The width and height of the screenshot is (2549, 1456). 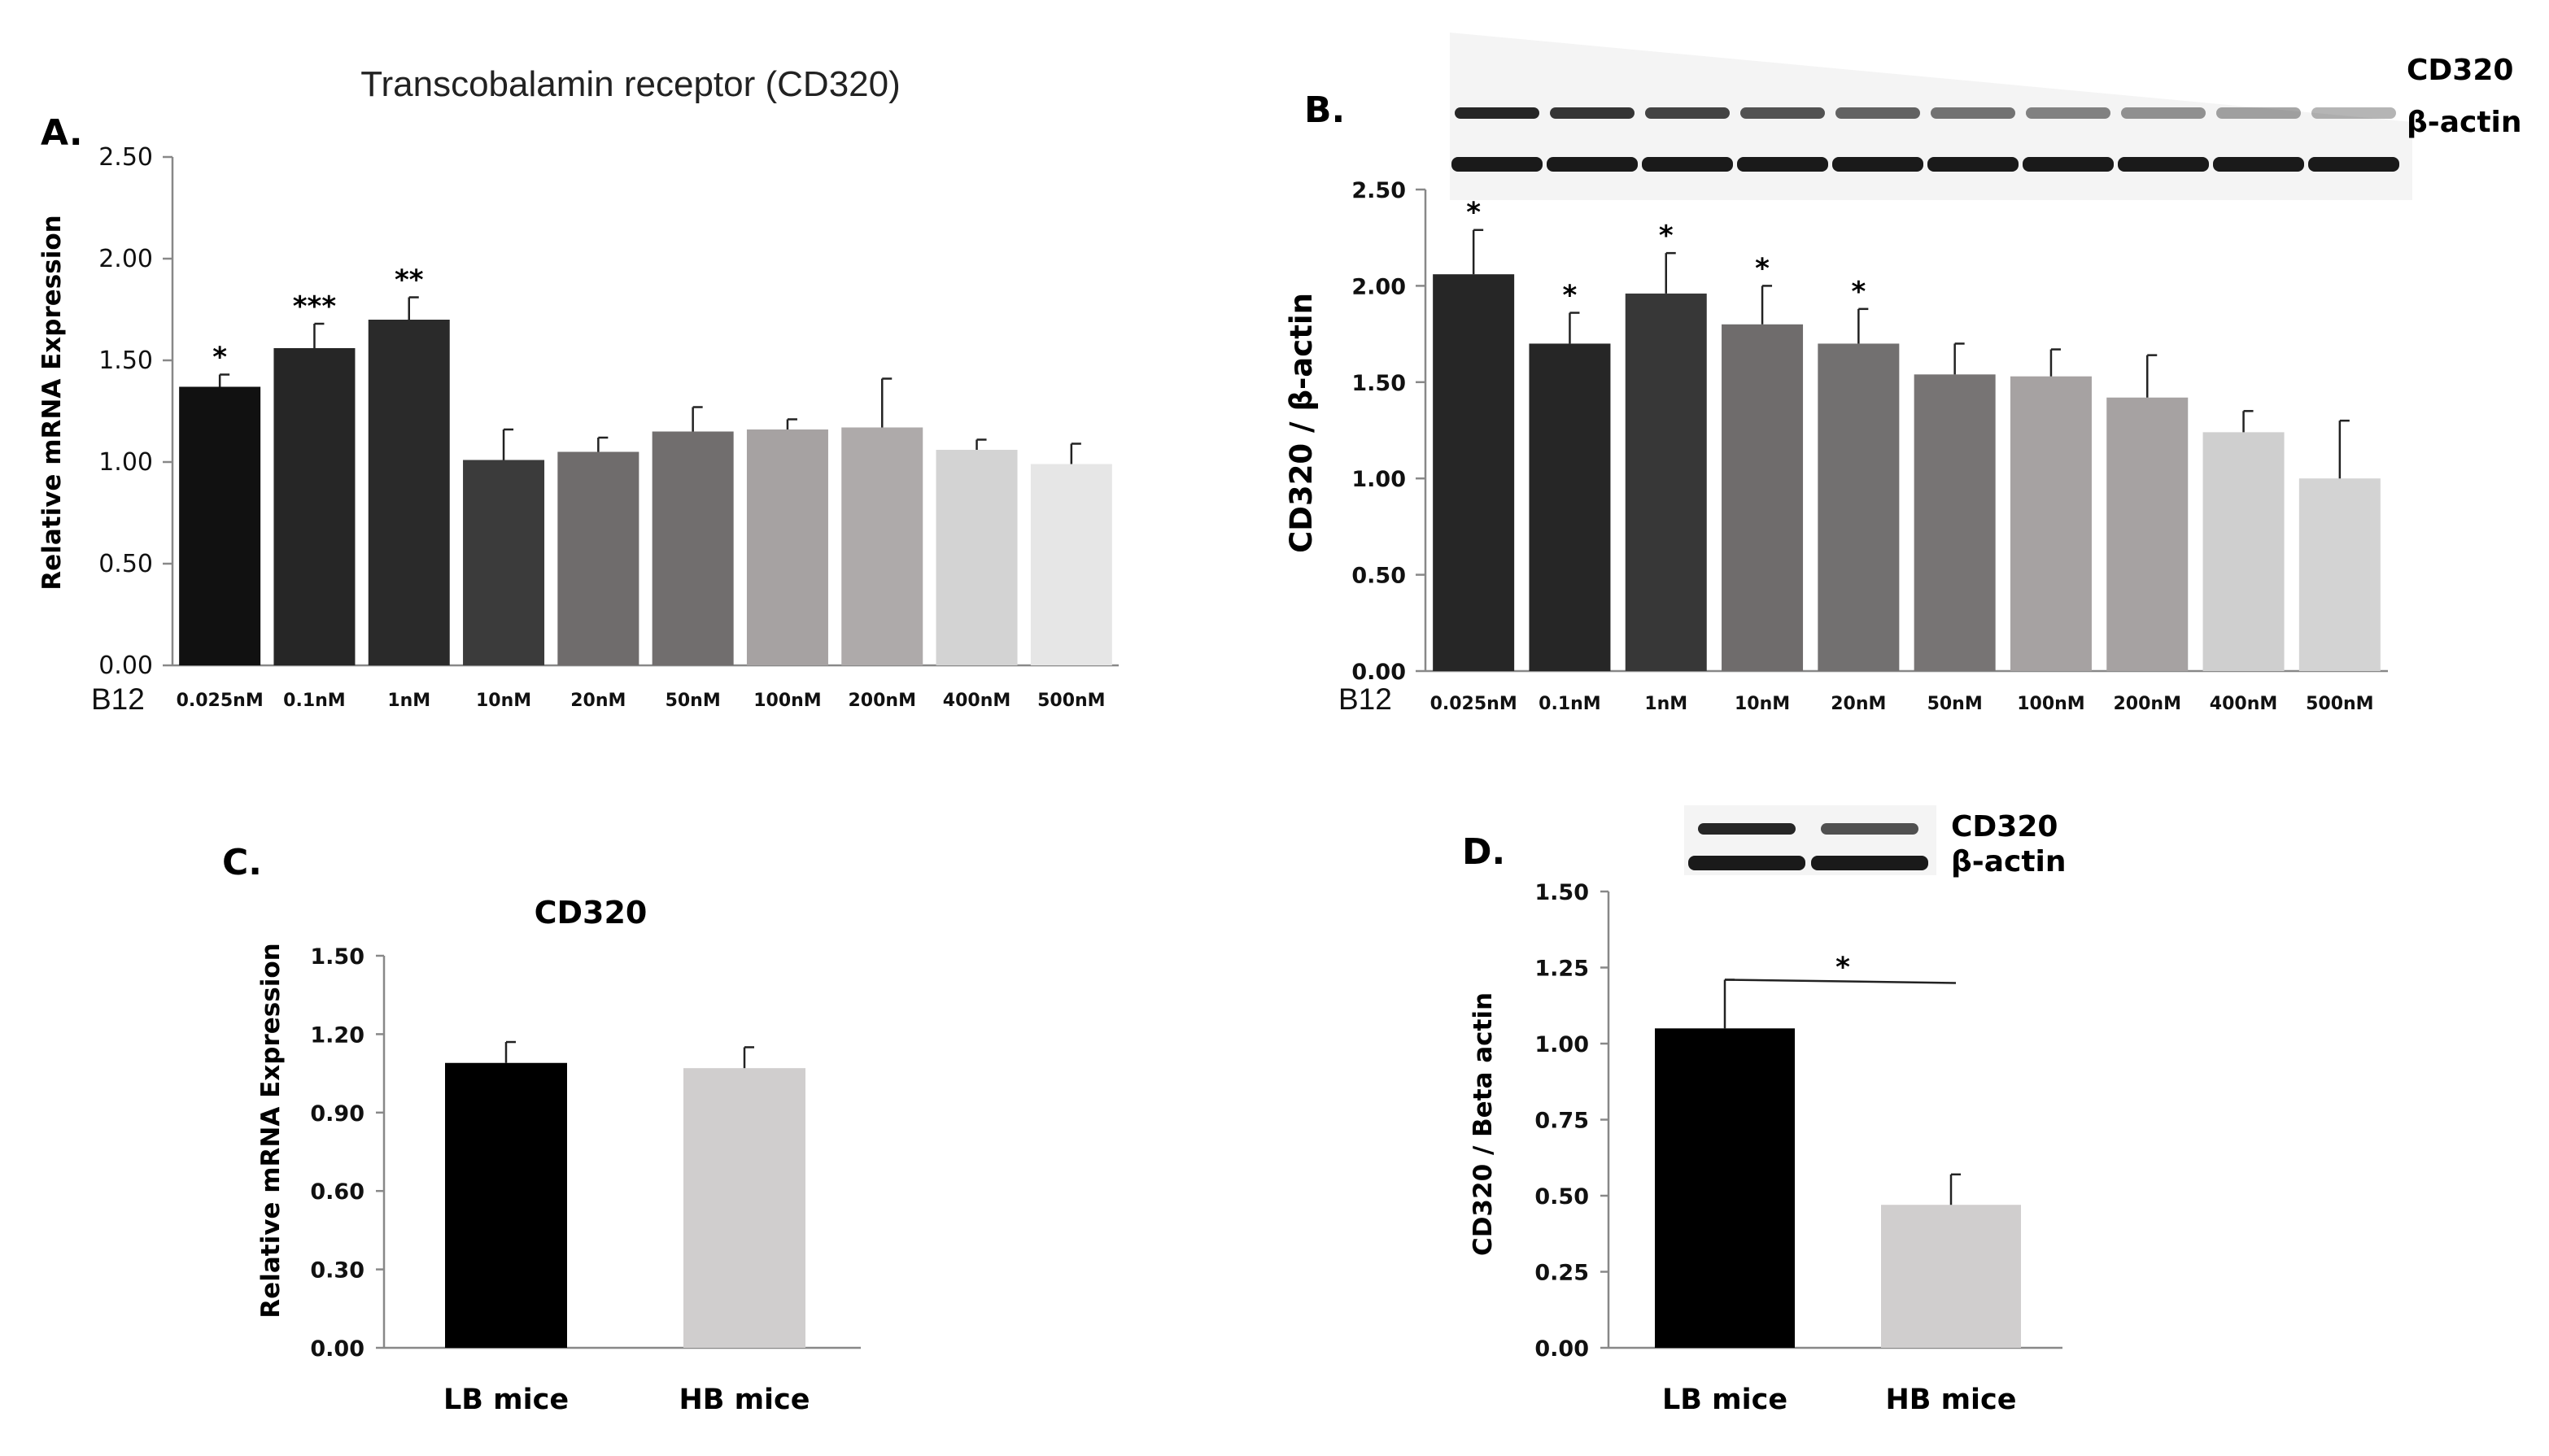 I want to click on blot-d-cd320-label: CD320, so click(x=2004, y=827).